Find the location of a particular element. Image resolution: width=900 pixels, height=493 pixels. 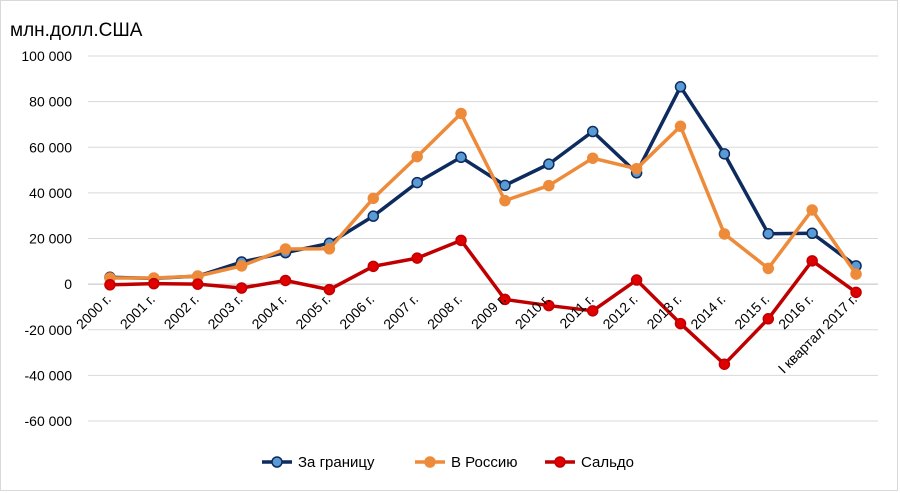

legend-entry: В Россию is located at coordinates (466, 462).